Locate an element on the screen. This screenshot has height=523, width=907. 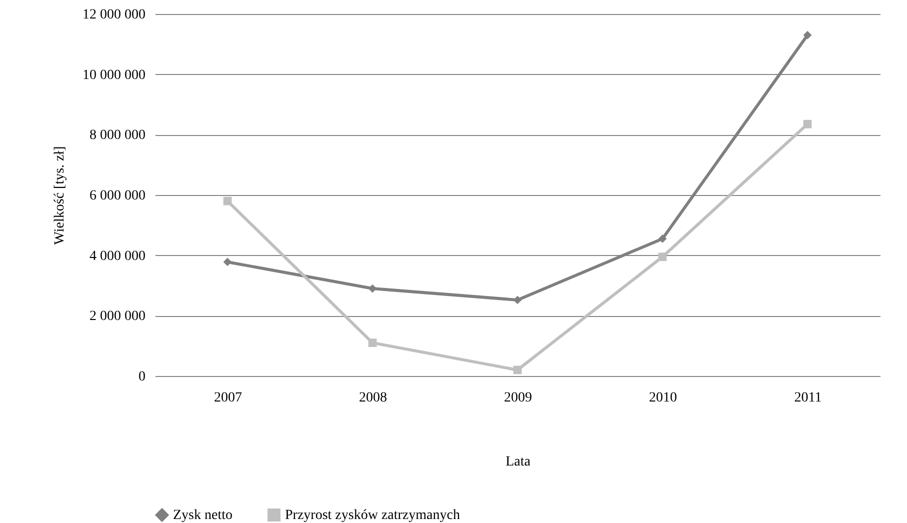
y-tick-label: 10 000 000 is located at coordinates (114, 75).